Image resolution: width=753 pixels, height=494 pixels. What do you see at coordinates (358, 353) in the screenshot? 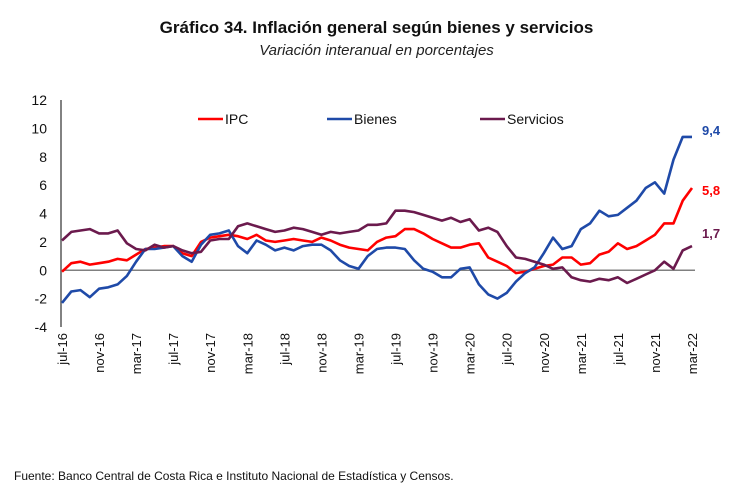
I see `x-tick-label: mar-19` at bounding box center [358, 353].